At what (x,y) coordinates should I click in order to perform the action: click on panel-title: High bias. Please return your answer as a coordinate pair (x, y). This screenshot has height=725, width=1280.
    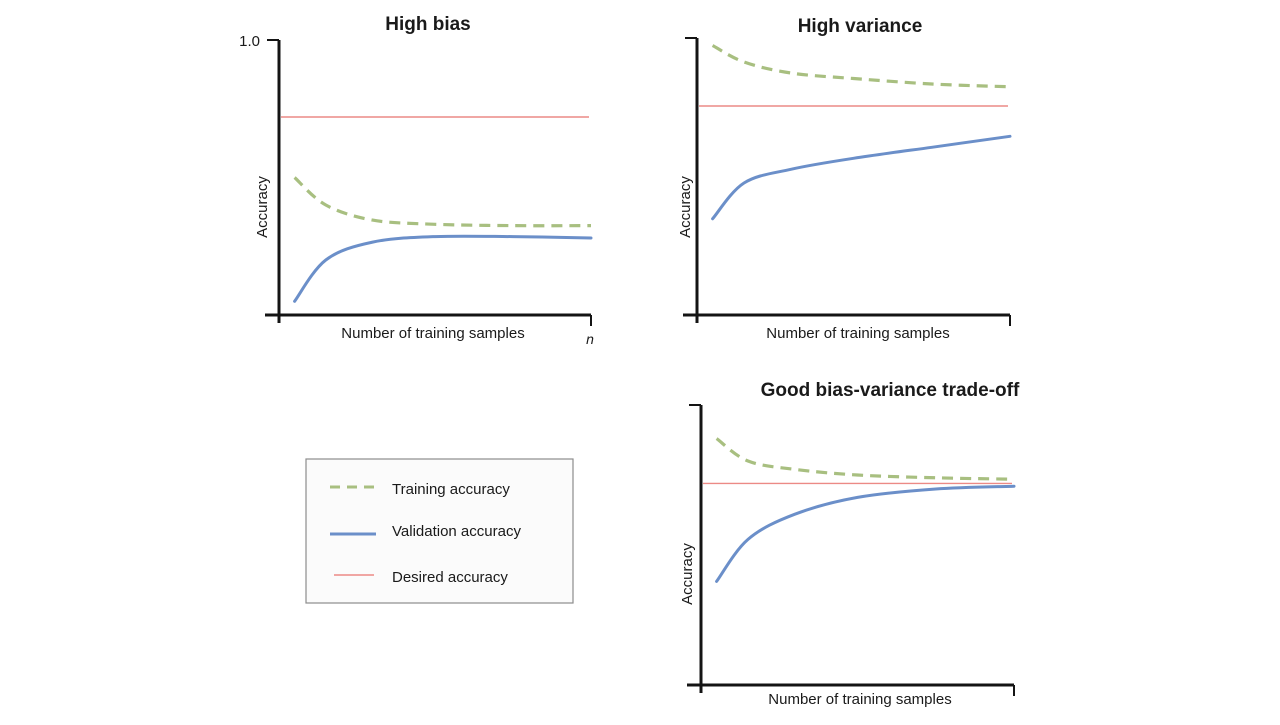
    Looking at the image, I should click on (428, 24).